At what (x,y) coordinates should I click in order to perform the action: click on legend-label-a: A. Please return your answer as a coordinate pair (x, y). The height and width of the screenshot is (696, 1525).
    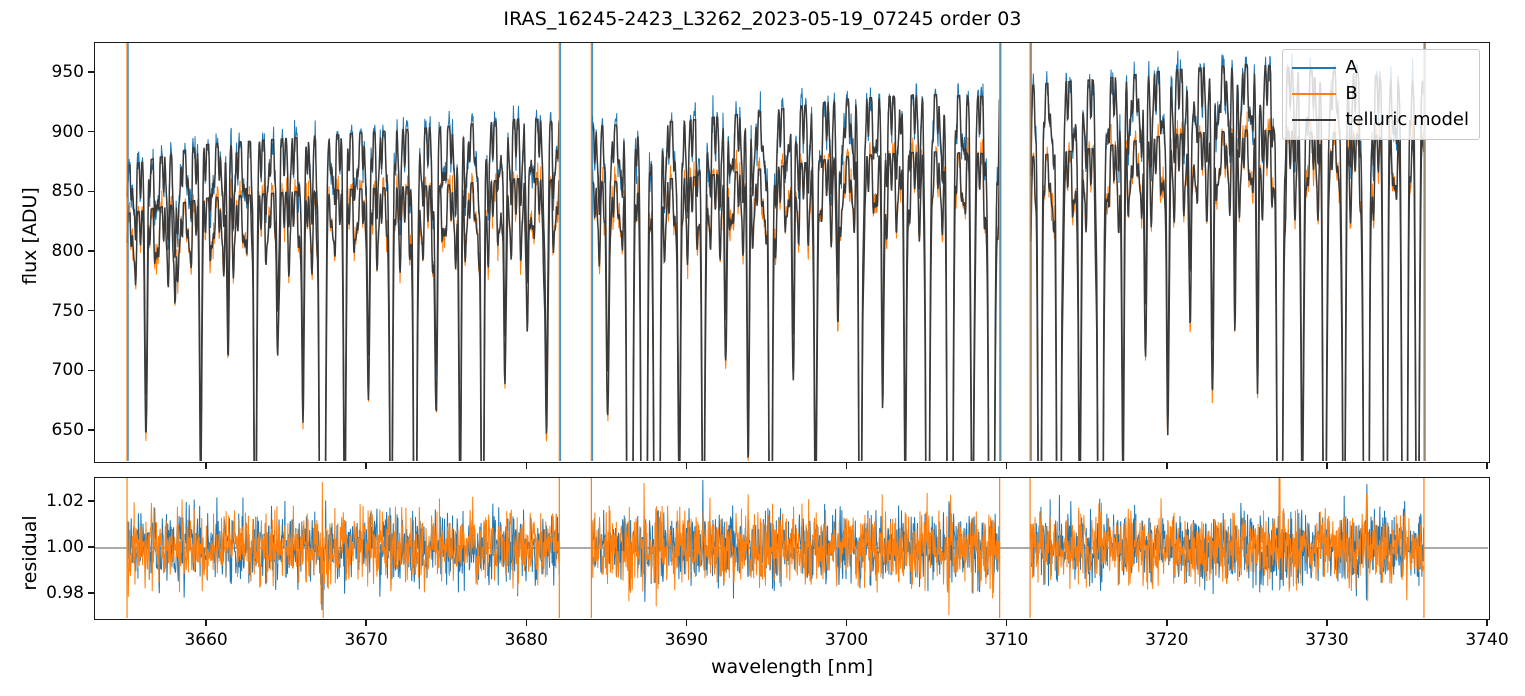
    Looking at the image, I should click on (1351, 67).